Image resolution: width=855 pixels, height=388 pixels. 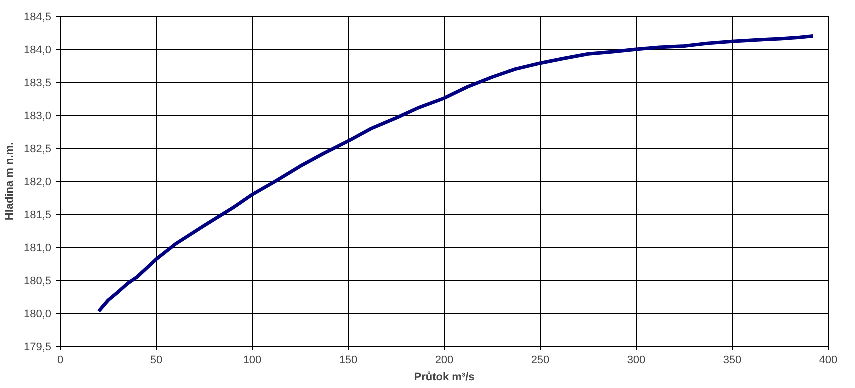 What do you see at coordinates (38, 182) in the screenshot?
I see `y-tick-label: 182,0` at bounding box center [38, 182].